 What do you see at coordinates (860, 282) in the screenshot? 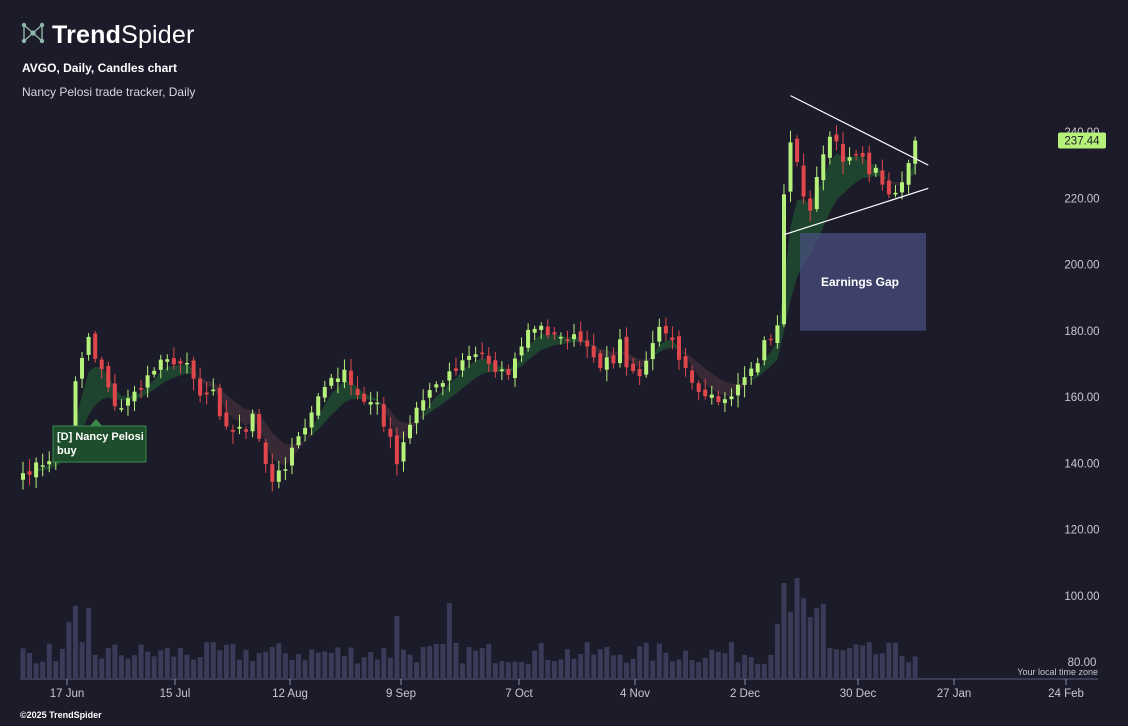
I see `earnings-gap-label: Earnings Gap` at bounding box center [860, 282].